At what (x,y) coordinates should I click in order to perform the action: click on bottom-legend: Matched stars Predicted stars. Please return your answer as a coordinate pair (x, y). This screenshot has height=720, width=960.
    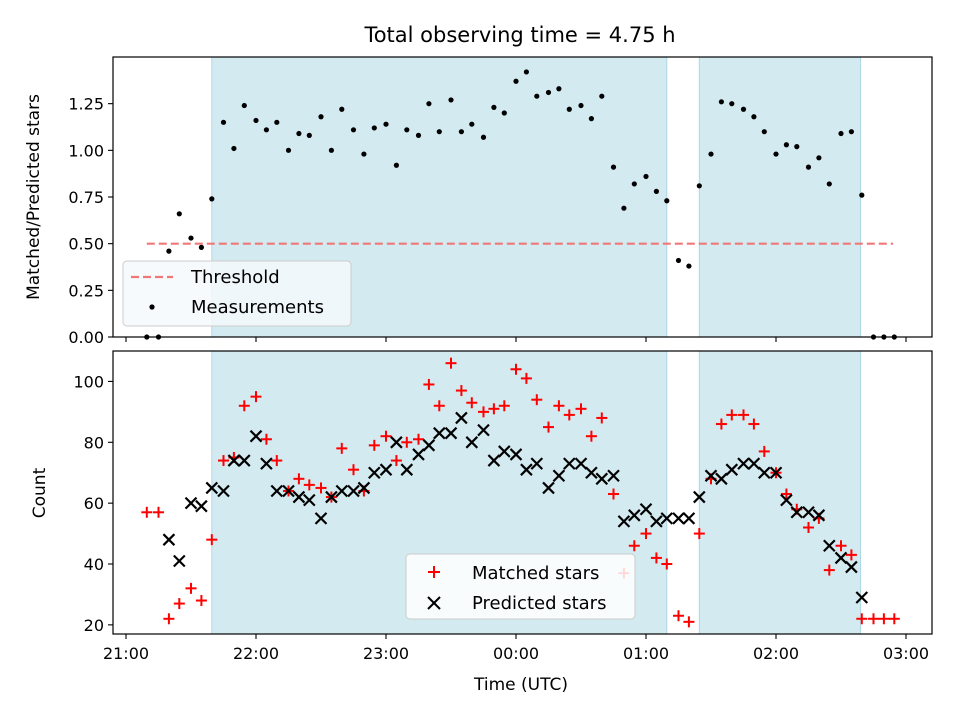
    Looking at the image, I should click on (520, 586).